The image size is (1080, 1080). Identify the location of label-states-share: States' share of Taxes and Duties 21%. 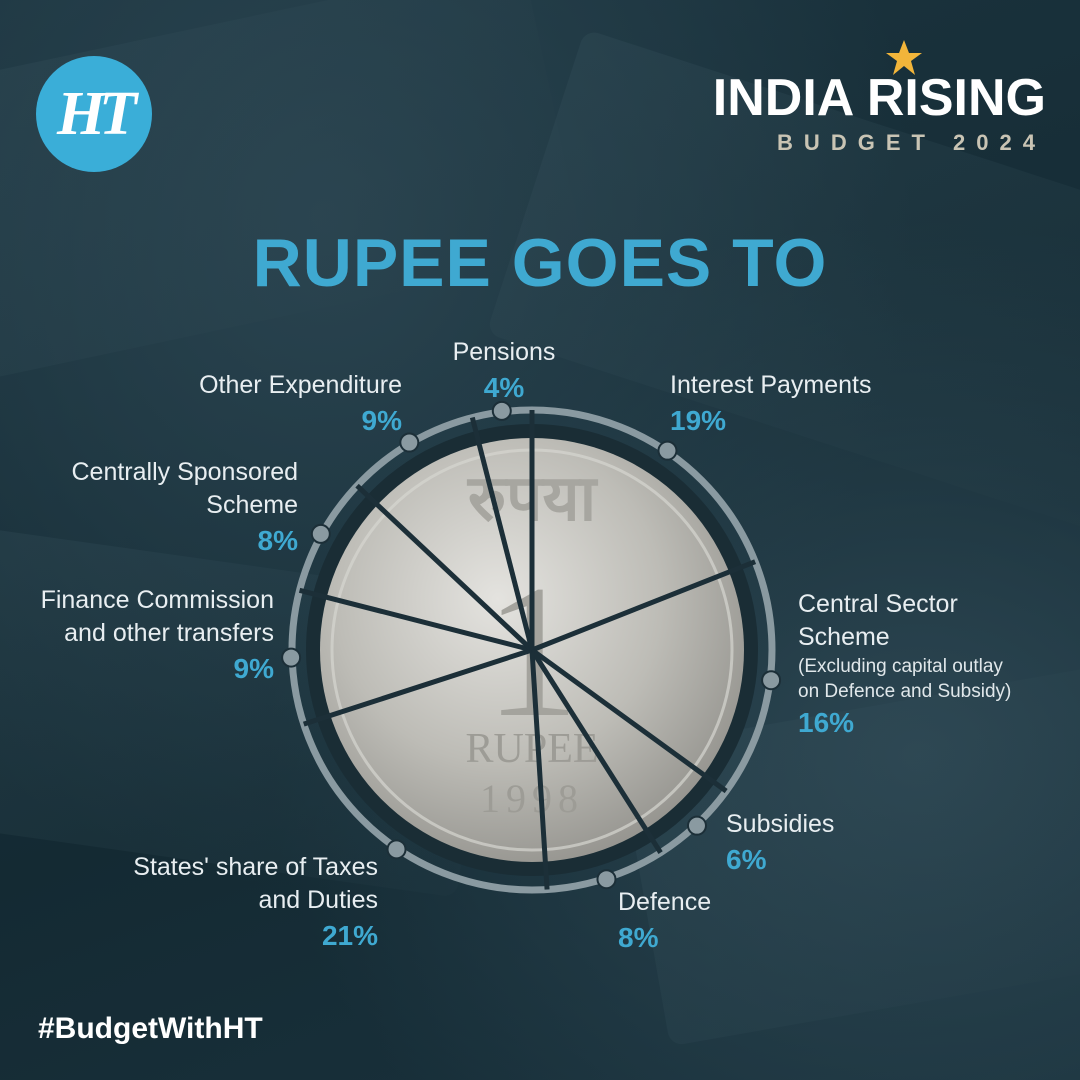
(239, 903).